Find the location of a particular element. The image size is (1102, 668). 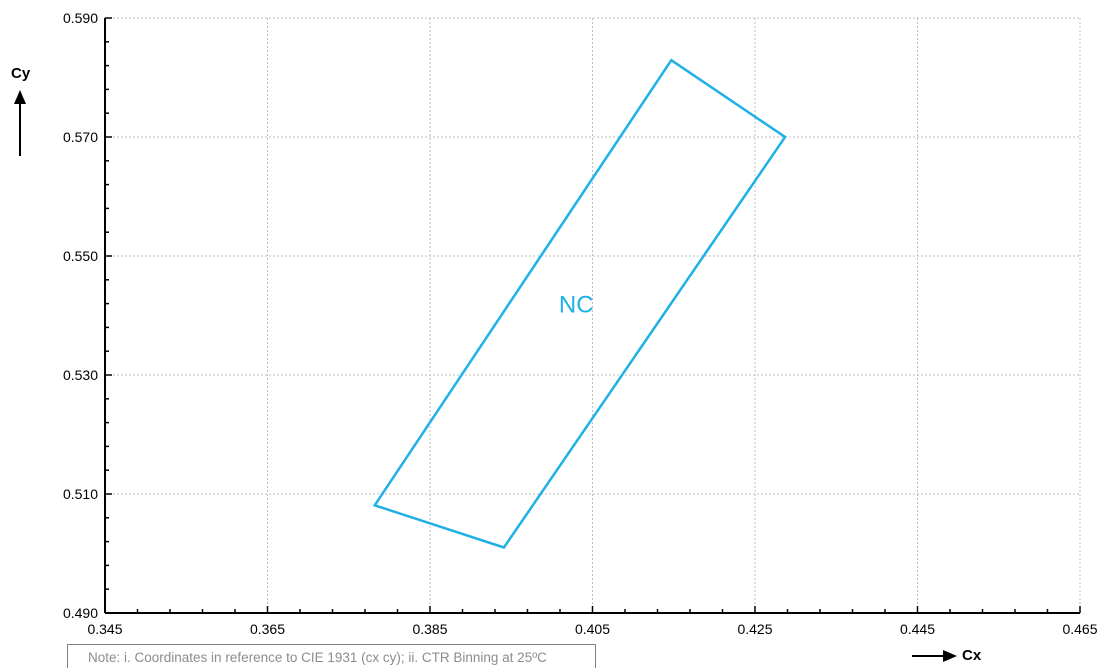

y-axis-label: Cy is located at coordinates (21, 73).